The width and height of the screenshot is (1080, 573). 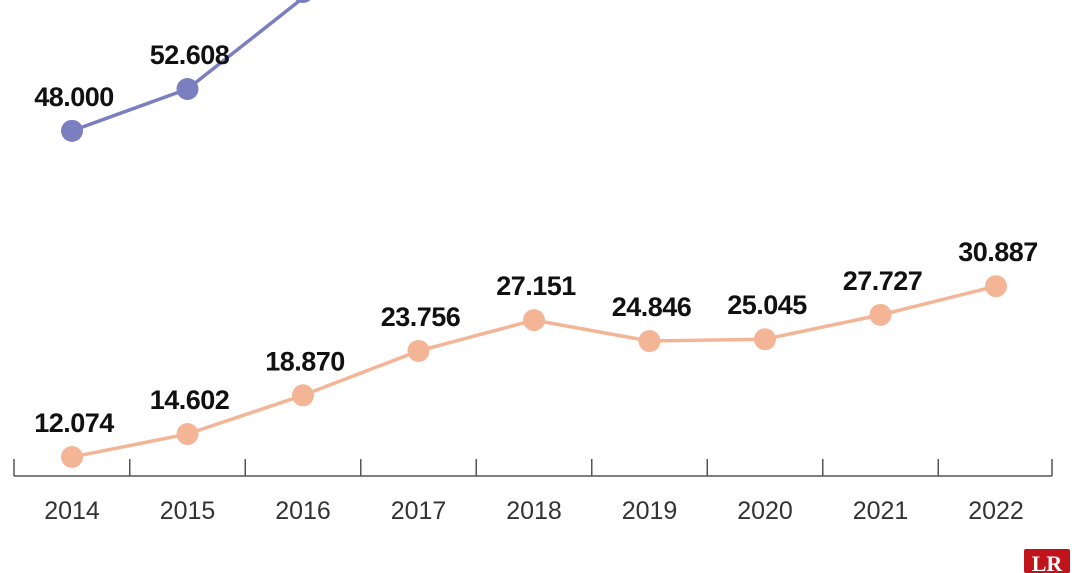 I want to click on x-tick-label: 2022, so click(x=996, y=511).